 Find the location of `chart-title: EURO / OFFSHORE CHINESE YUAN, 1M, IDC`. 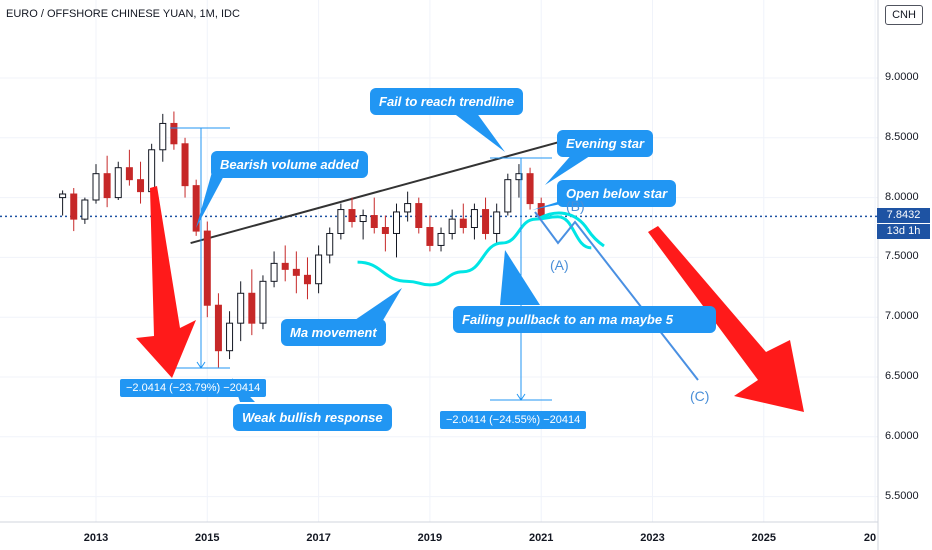

chart-title: EURO / OFFSHORE CHINESE YUAN, 1M, IDC is located at coordinates (123, 14).